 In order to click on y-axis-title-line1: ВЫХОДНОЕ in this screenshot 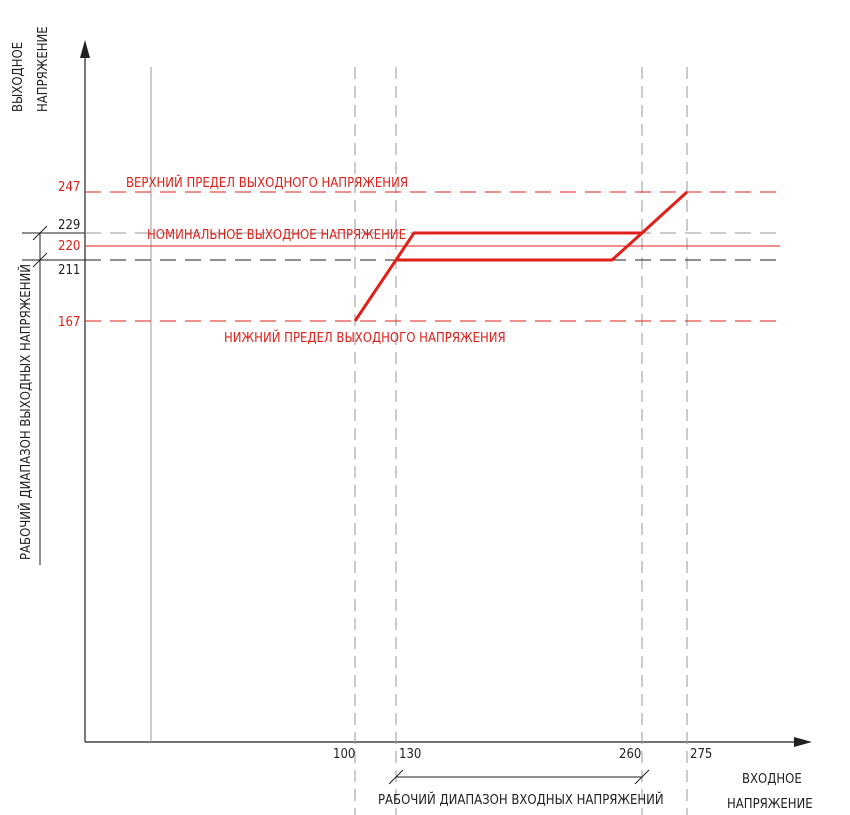, I will do `click(18, 77)`.